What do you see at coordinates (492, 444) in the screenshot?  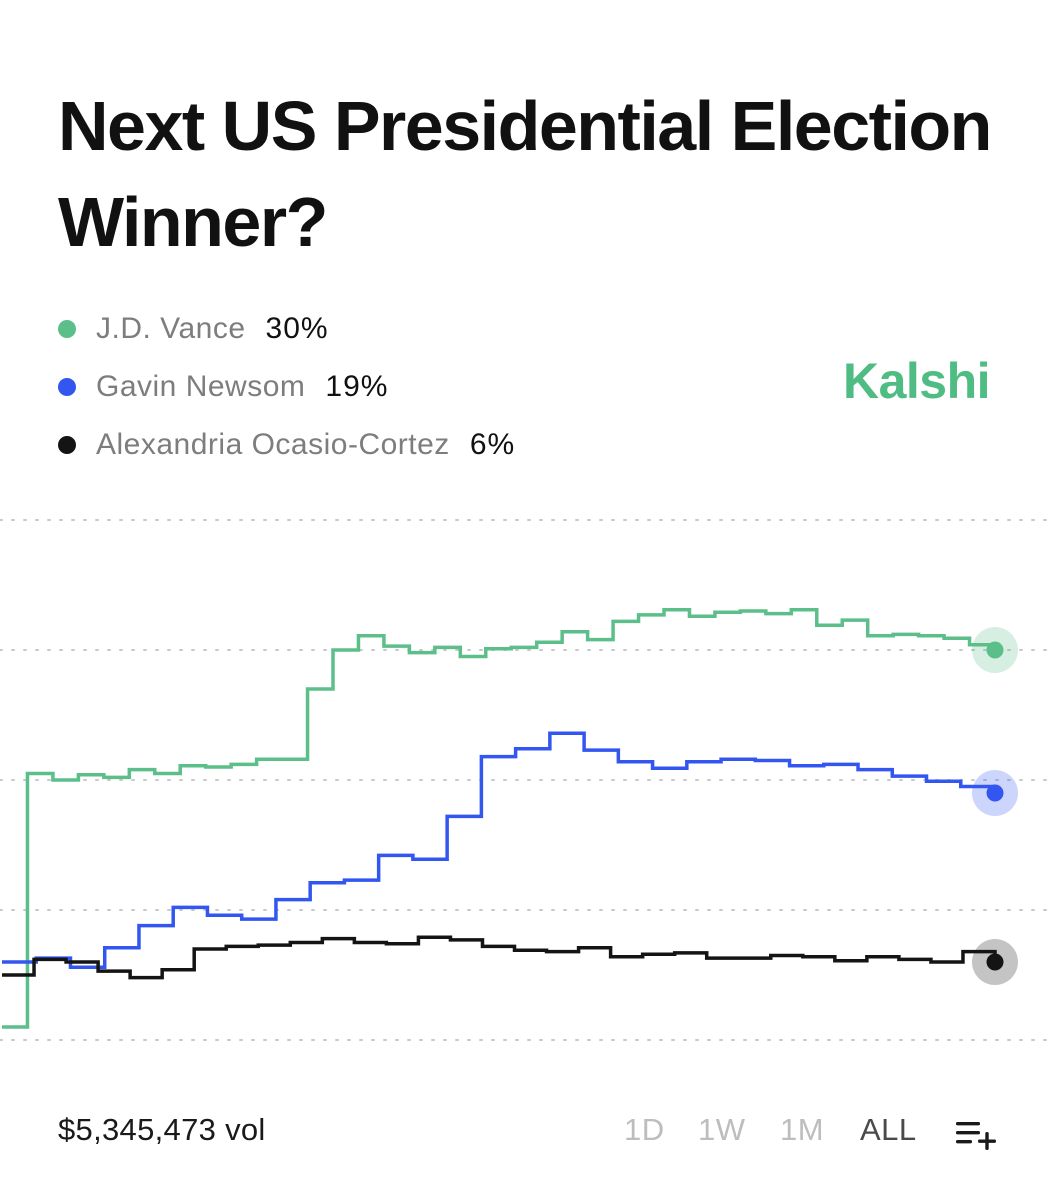 I see `legend-percent: 6%` at bounding box center [492, 444].